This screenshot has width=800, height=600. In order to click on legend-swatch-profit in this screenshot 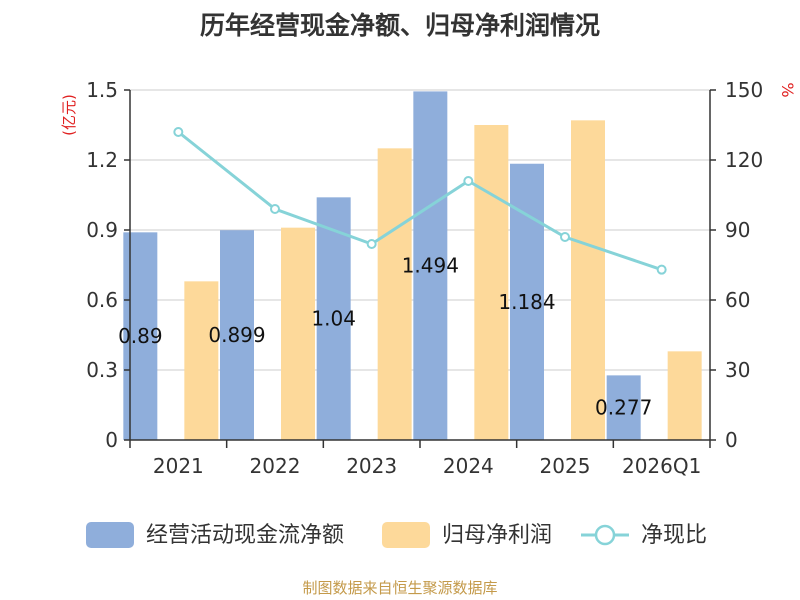, I will do `click(406, 535)`.